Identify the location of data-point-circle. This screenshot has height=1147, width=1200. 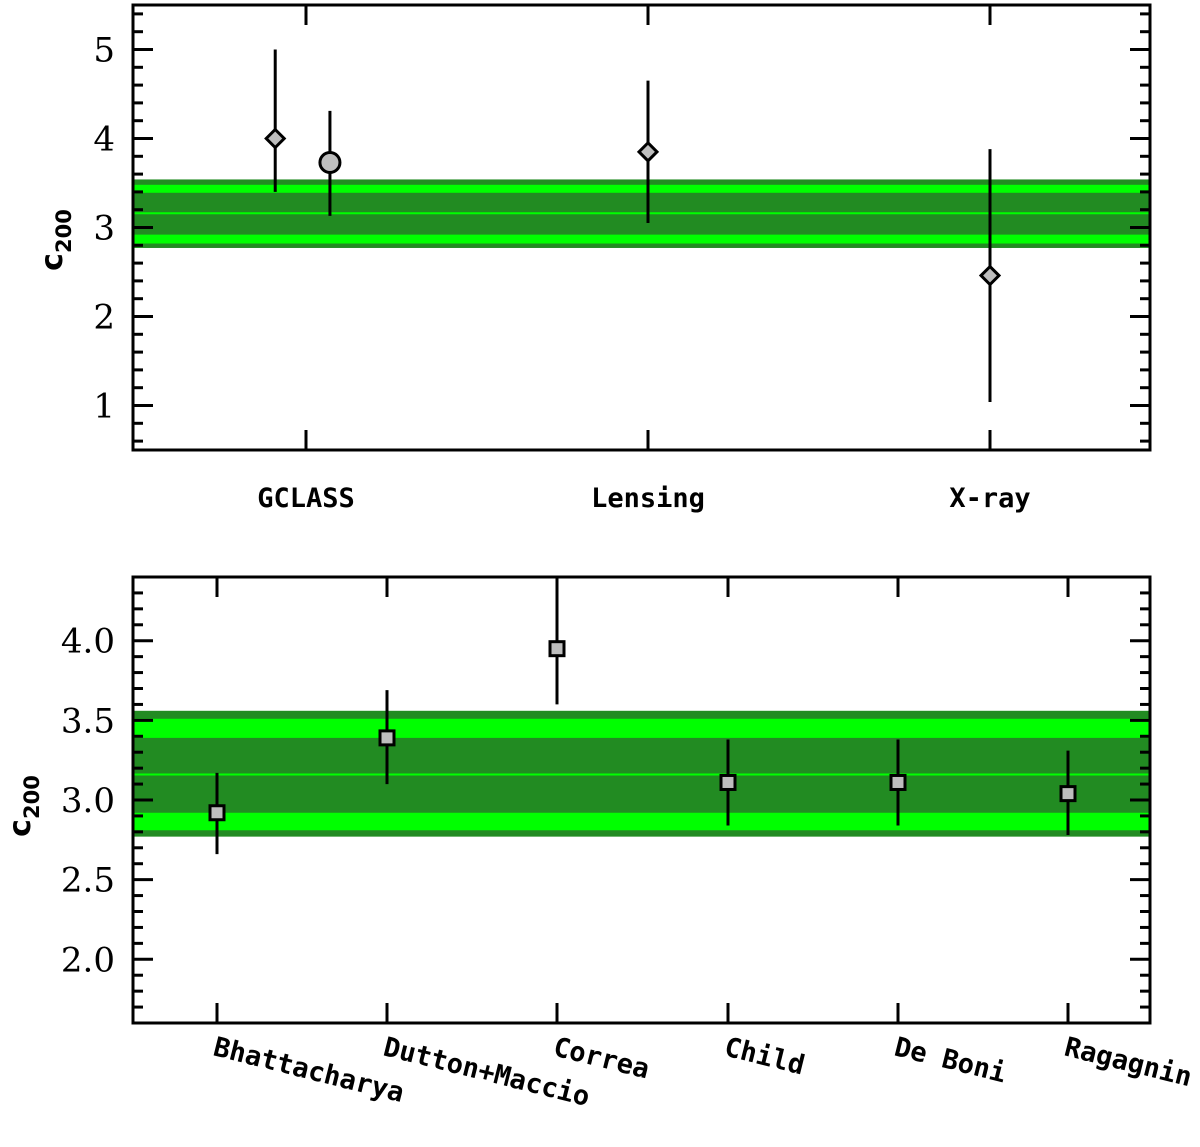
(330, 163).